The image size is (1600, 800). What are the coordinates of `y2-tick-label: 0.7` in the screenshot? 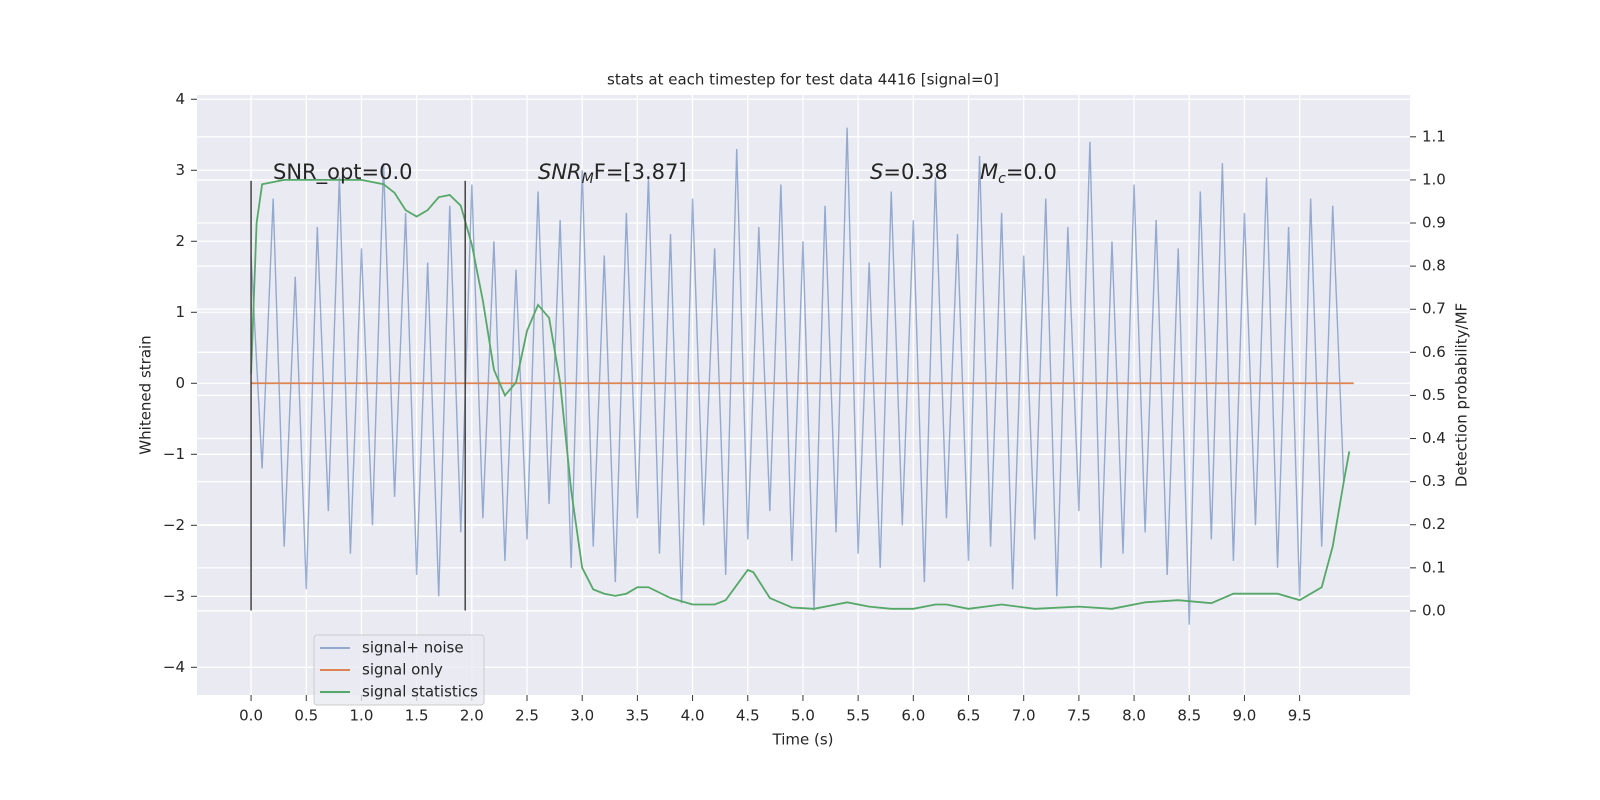 It's located at (1434, 309).